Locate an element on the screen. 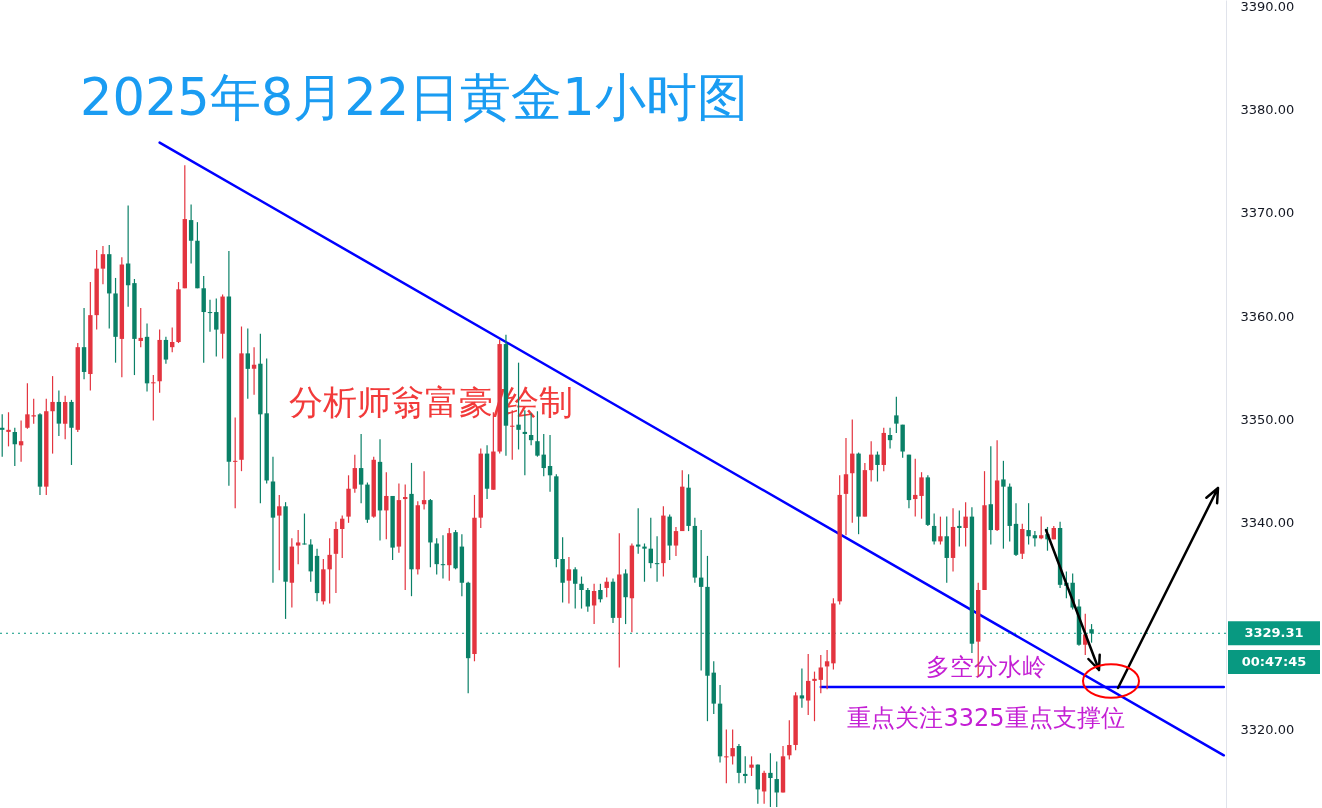 This screenshot has width=1322, height=808. y-tick-label: 3390.00 is located at coordinates (1267, 7).